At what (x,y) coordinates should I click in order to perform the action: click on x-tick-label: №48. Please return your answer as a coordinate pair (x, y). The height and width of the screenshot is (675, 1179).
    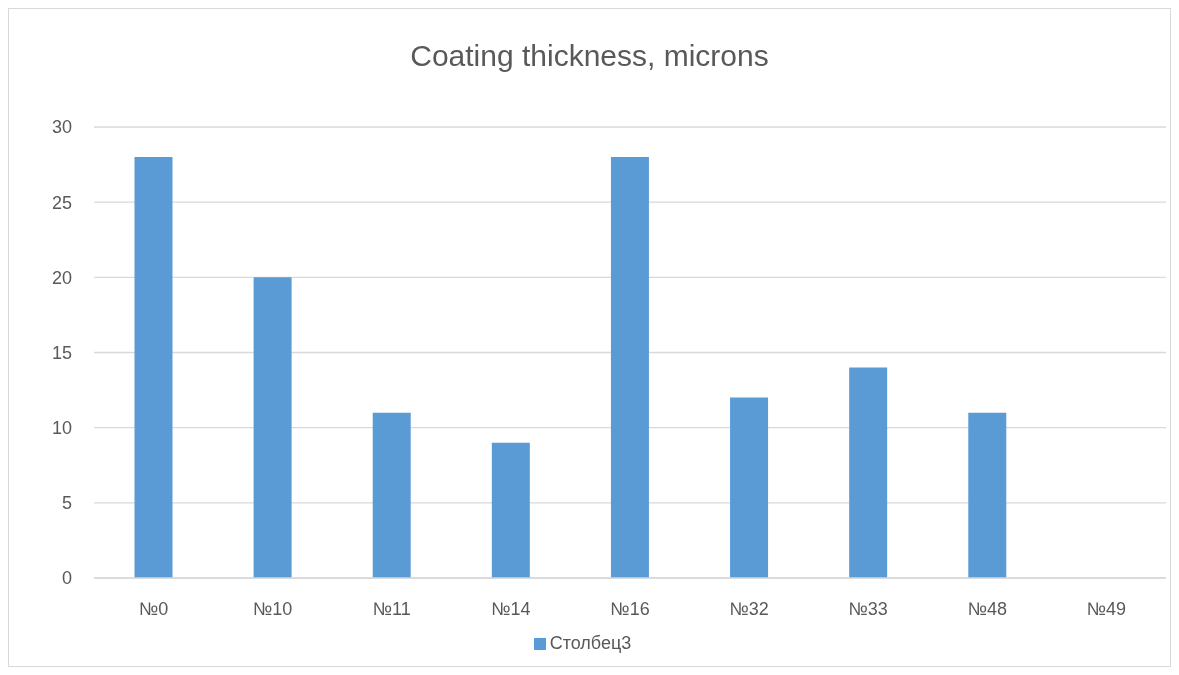
    Looking at the image, I should click on (987, 608).